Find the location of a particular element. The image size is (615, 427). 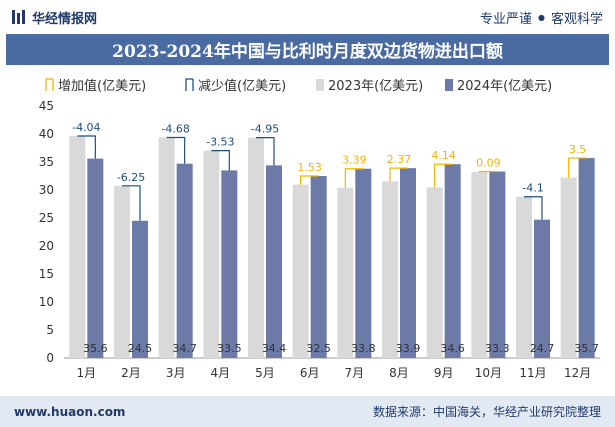

legend-label: 增加值(亿美元) is located at coordinates (102, 86).